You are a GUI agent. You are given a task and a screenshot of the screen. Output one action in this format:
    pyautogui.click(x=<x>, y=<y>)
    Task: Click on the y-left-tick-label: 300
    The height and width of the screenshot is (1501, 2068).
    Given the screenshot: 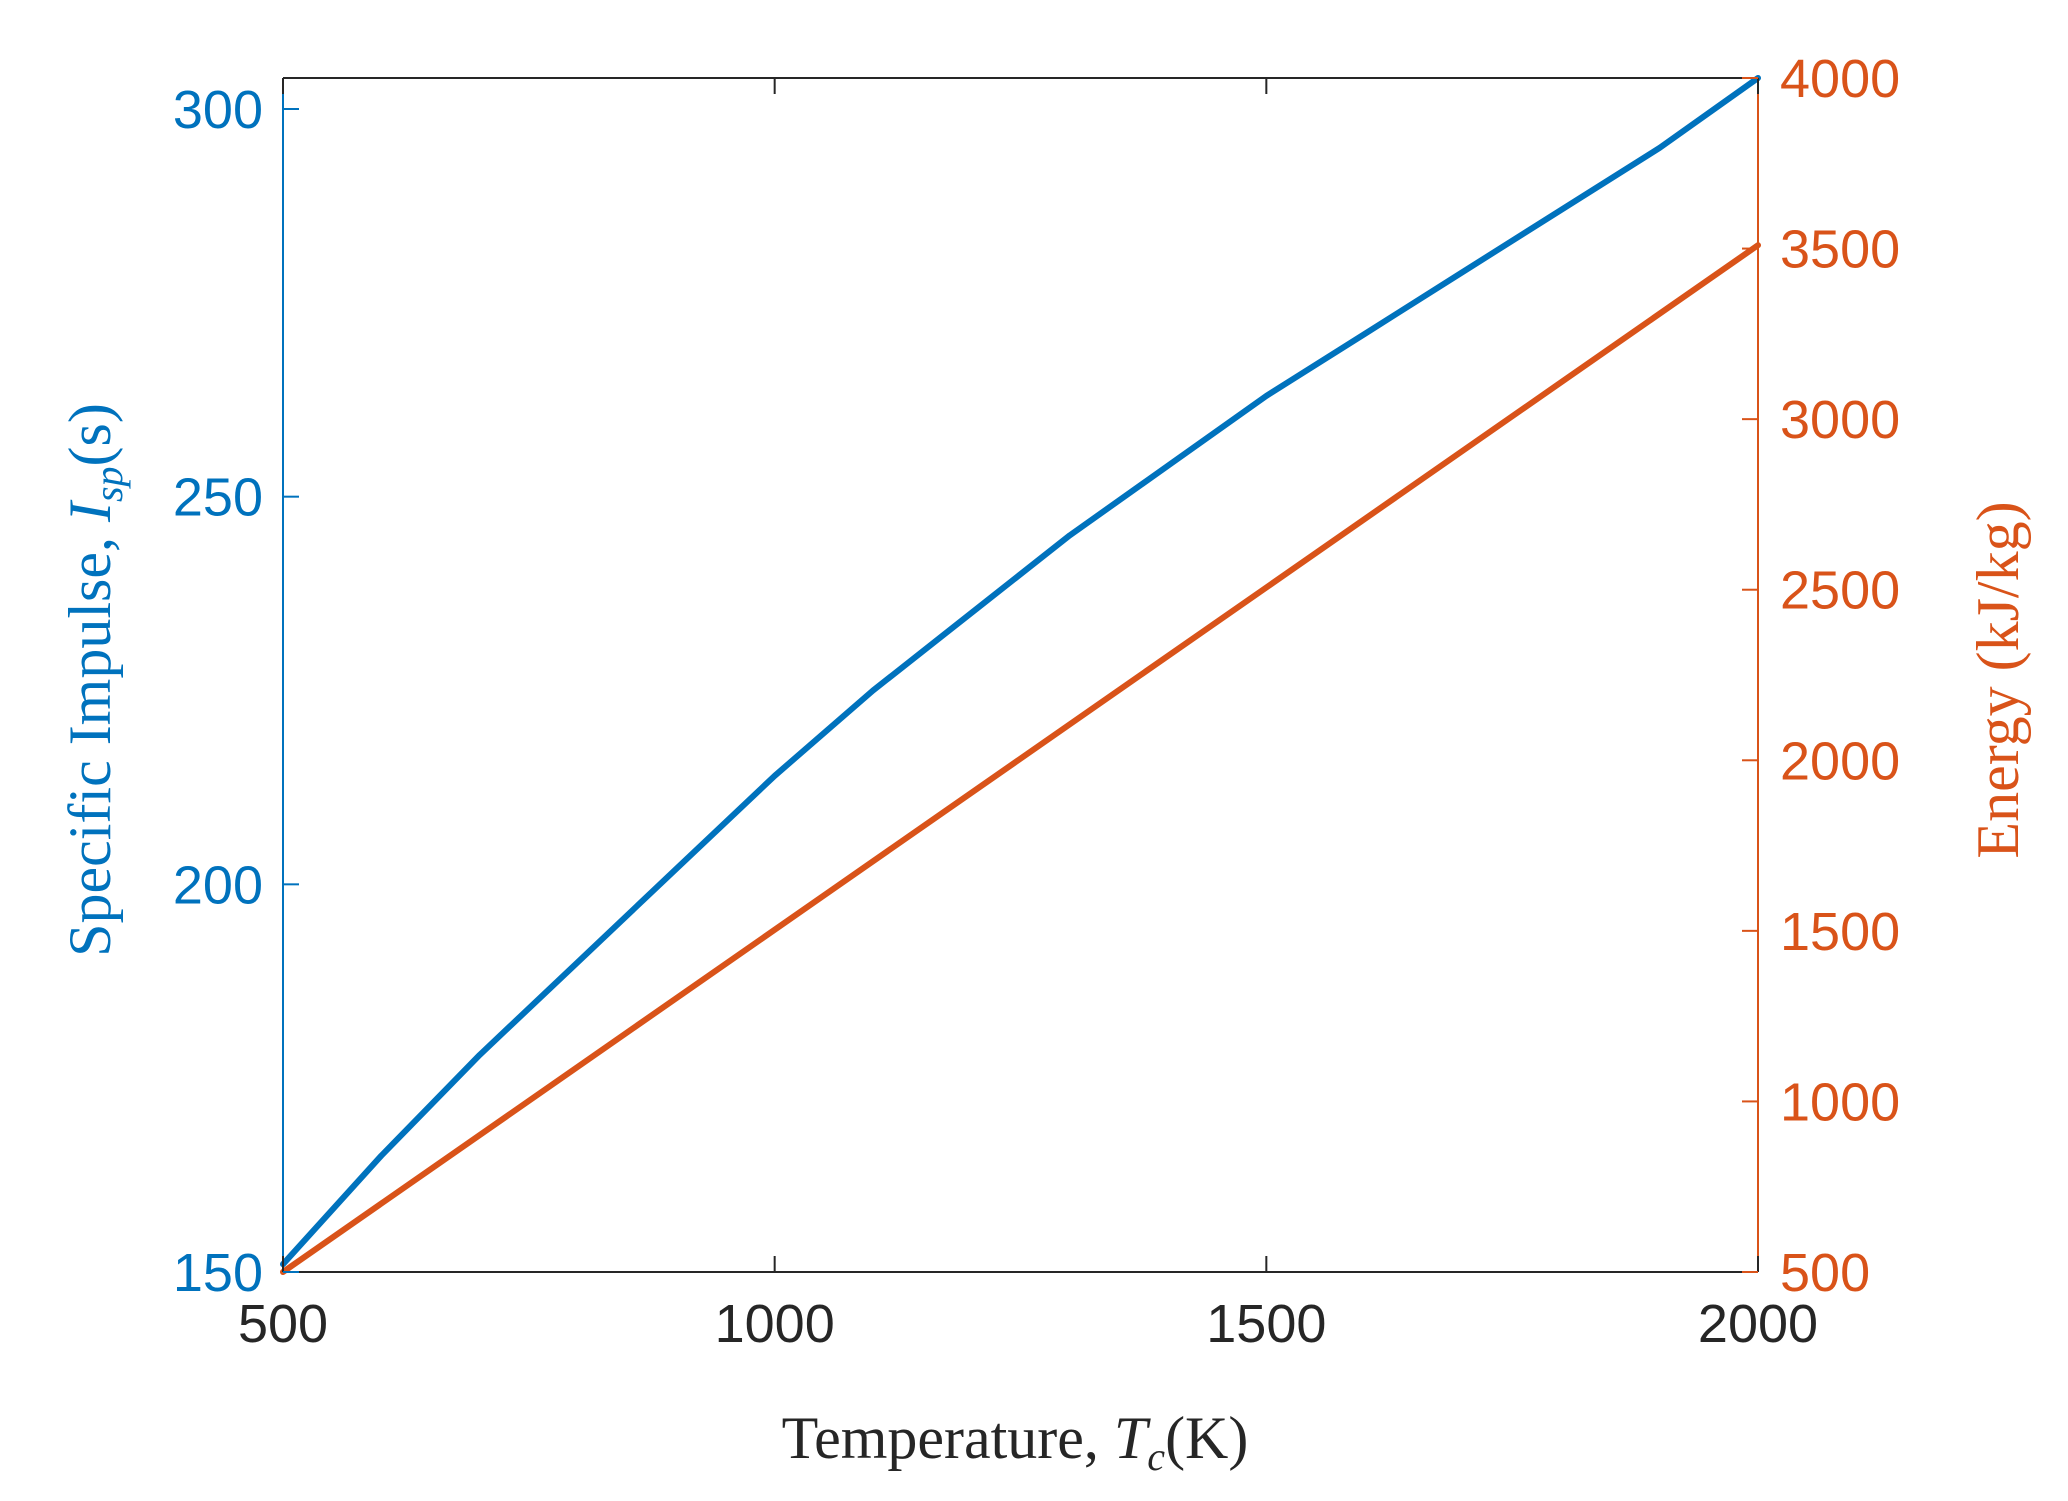 What is the action you would take?
    pyautogui.click(x=218, y=110)
    